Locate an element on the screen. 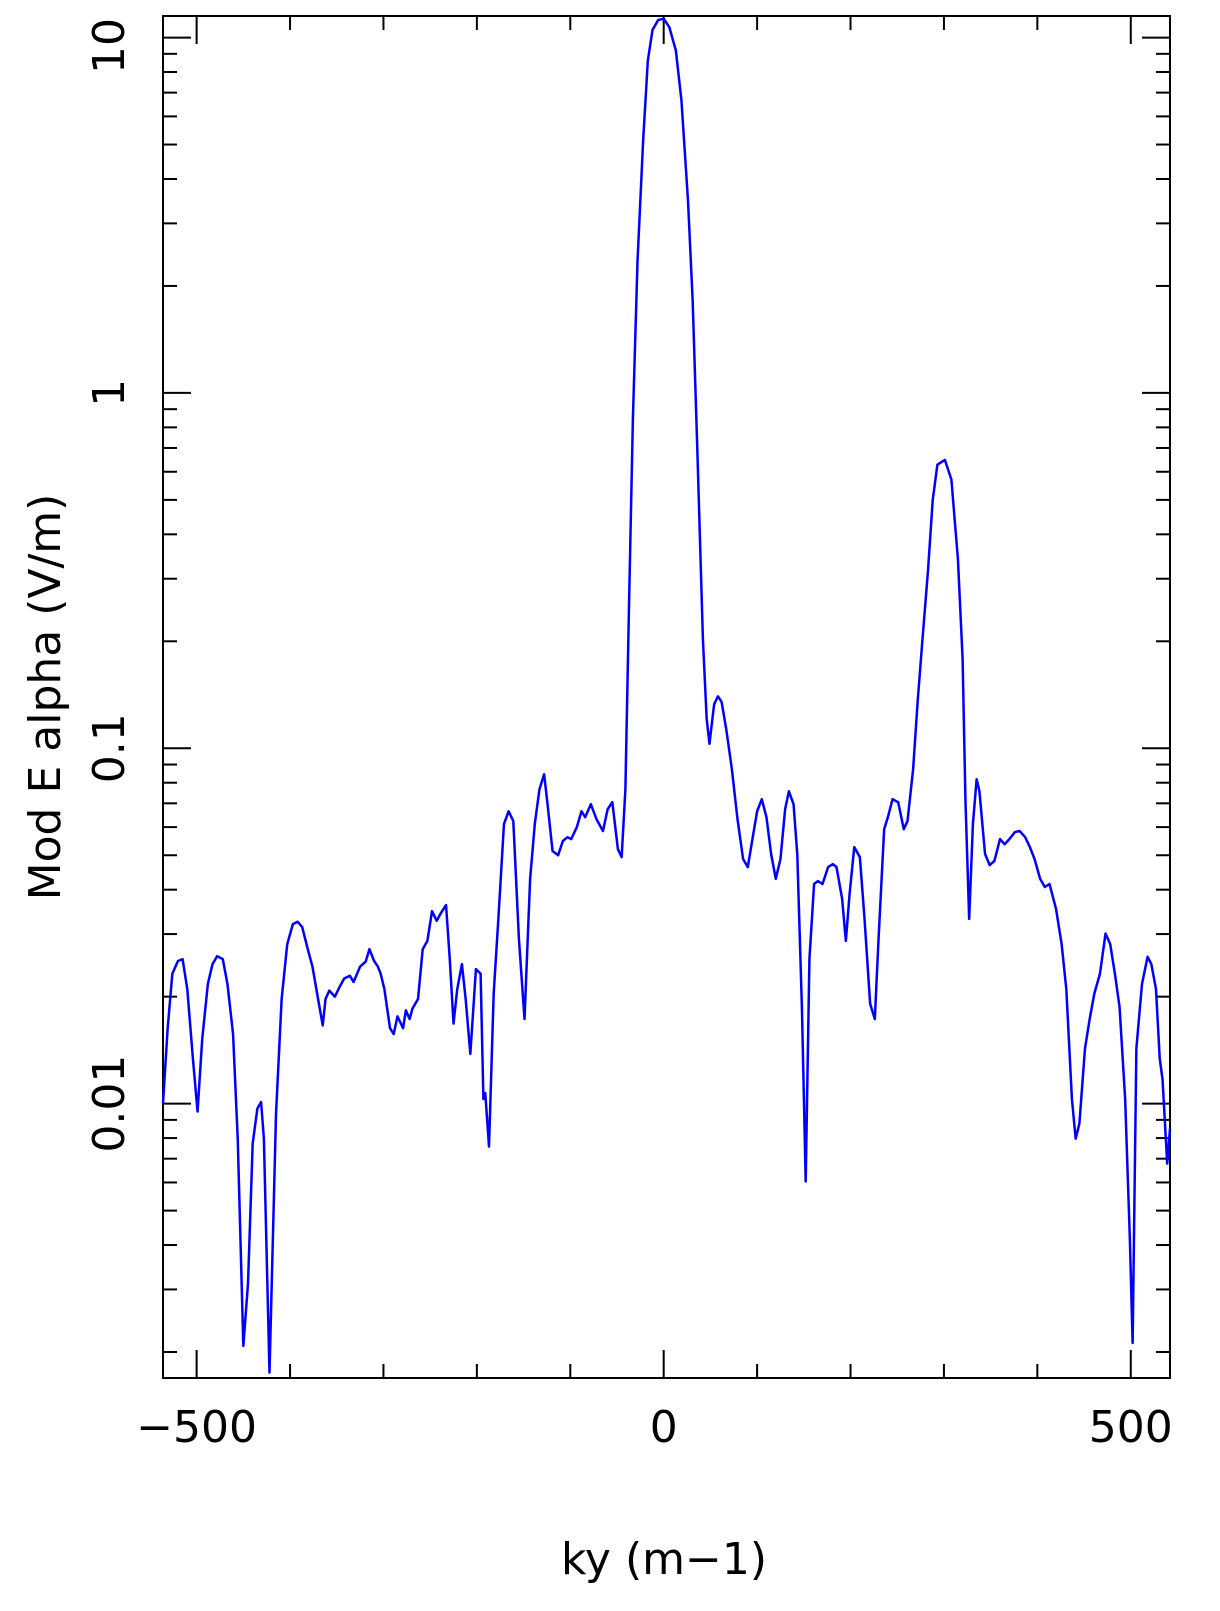 This screenshot has height=1611, width=1220. y-tick-label: 0.1 is located at coordinates (109, 748).